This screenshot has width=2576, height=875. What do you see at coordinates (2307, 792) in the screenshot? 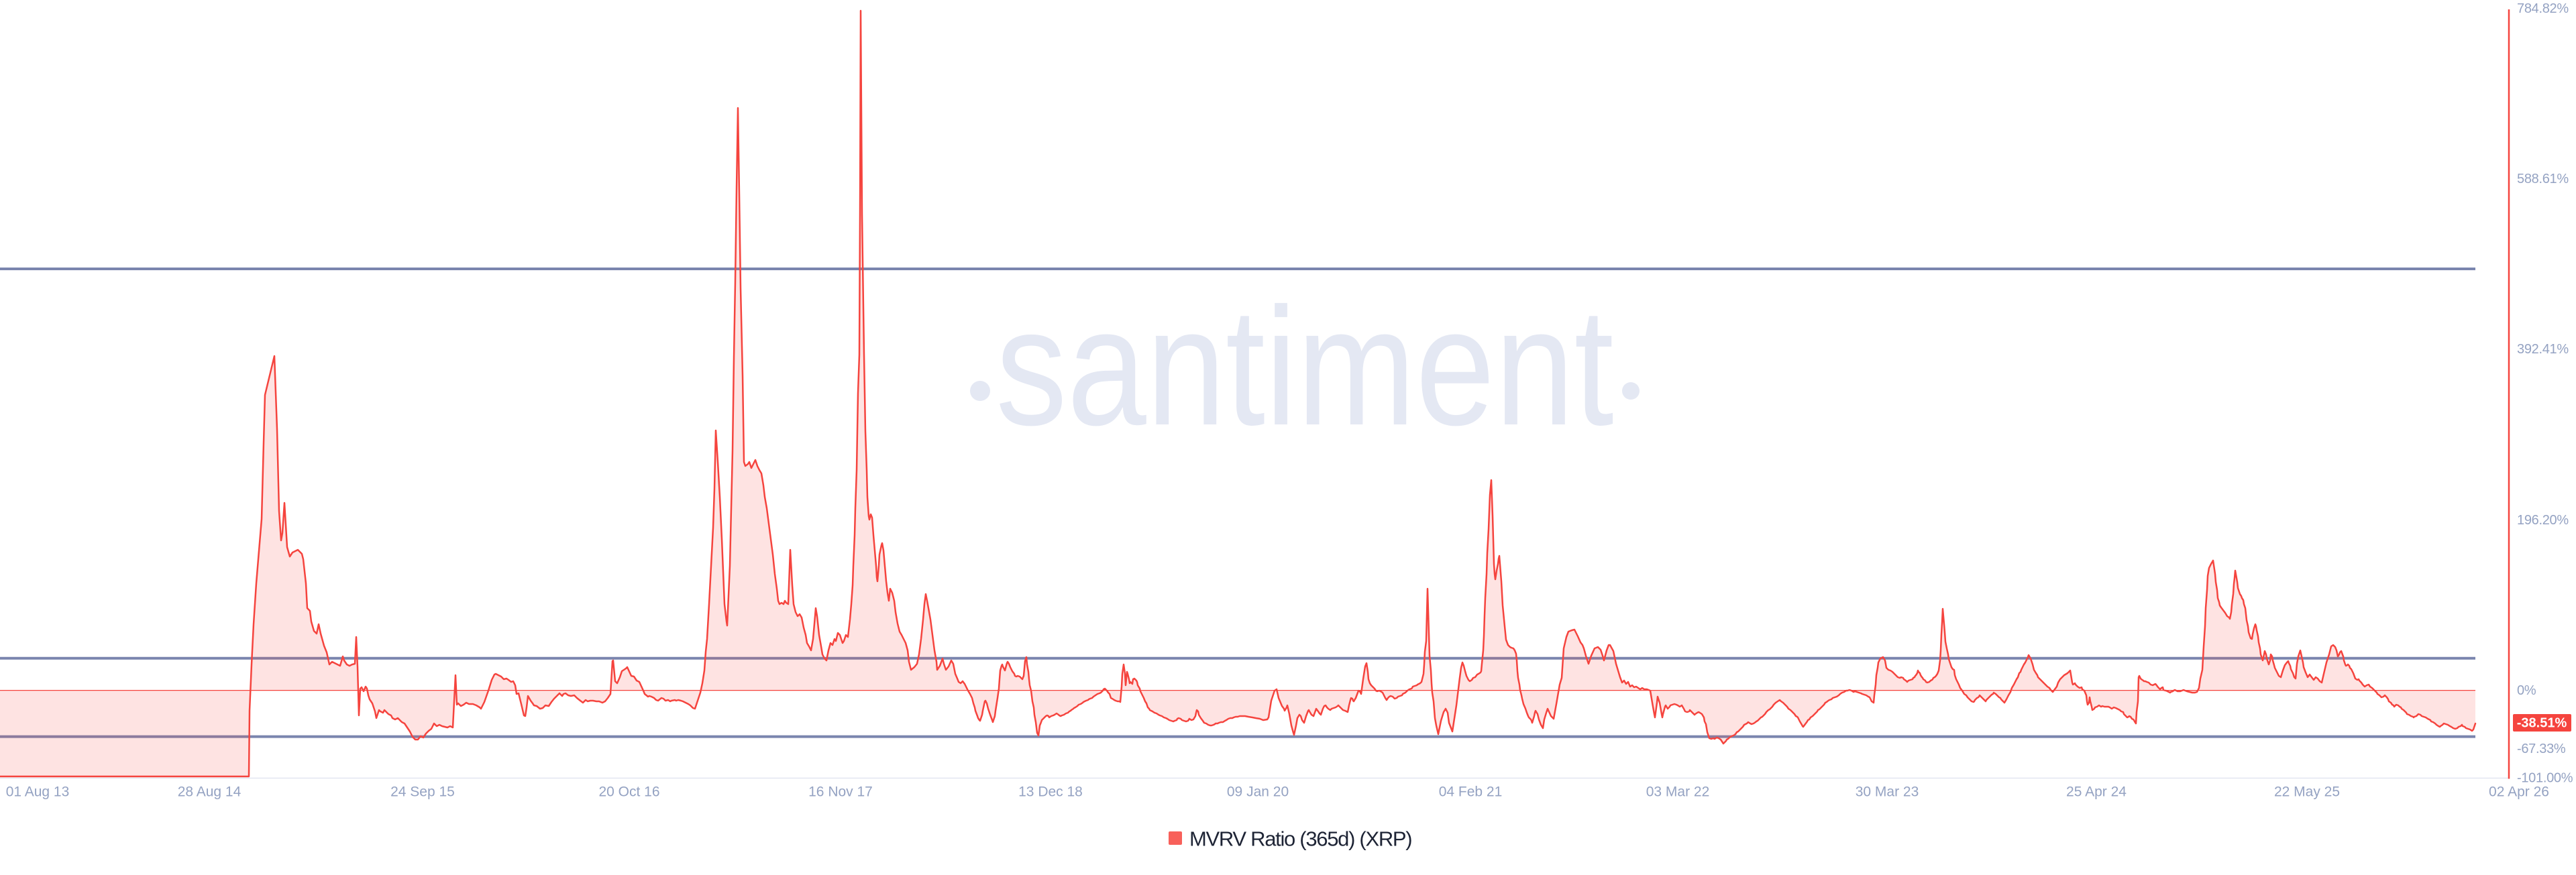
I see `svg-text: 22 May 25` at bounding box center [2307, 792].